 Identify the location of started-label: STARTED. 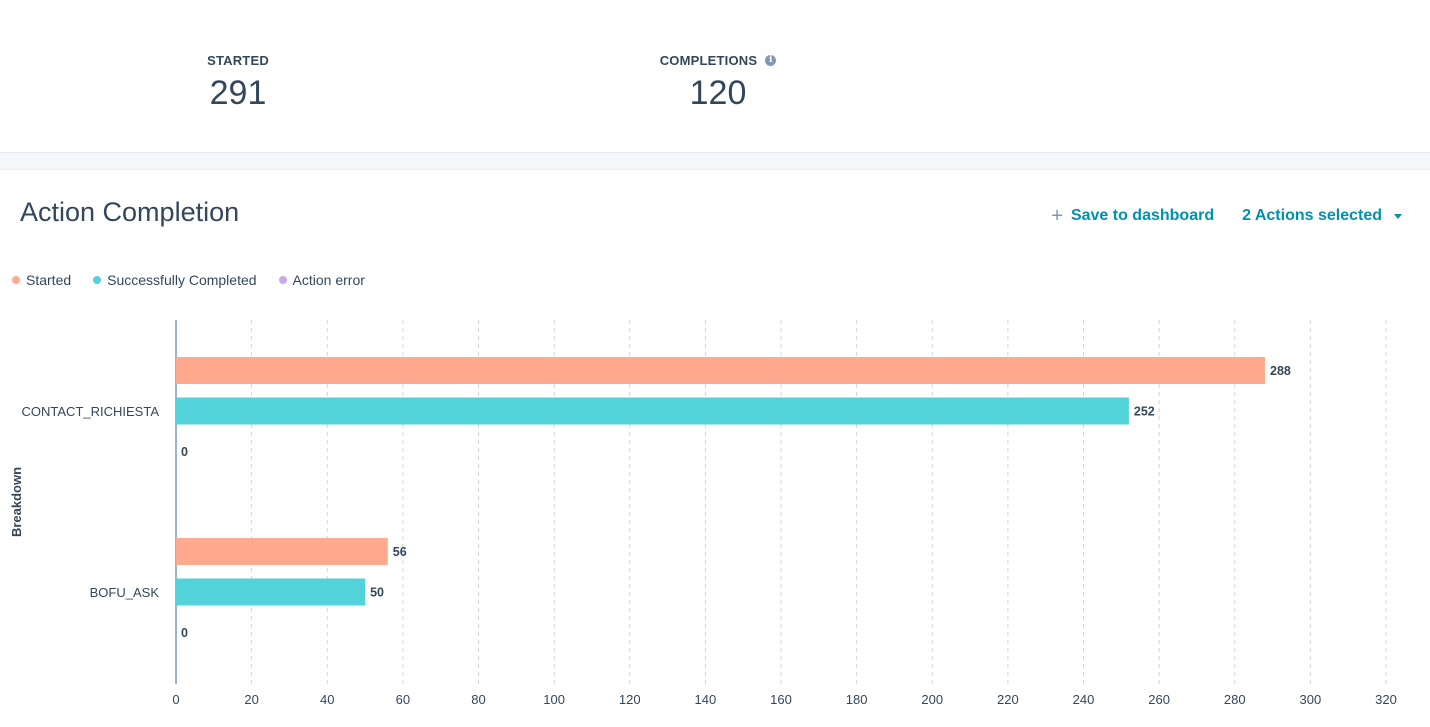
(238, 60).